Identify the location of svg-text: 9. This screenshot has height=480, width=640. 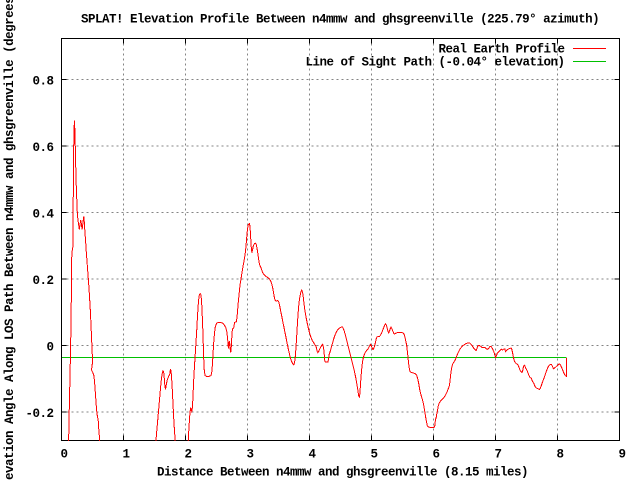
(621, 455).